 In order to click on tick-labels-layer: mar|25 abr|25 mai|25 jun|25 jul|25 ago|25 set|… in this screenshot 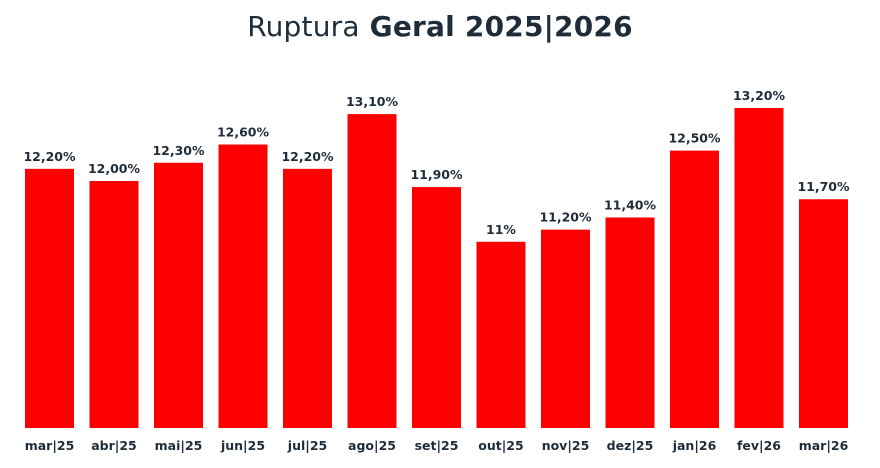, I will do `click(437, 445)`.